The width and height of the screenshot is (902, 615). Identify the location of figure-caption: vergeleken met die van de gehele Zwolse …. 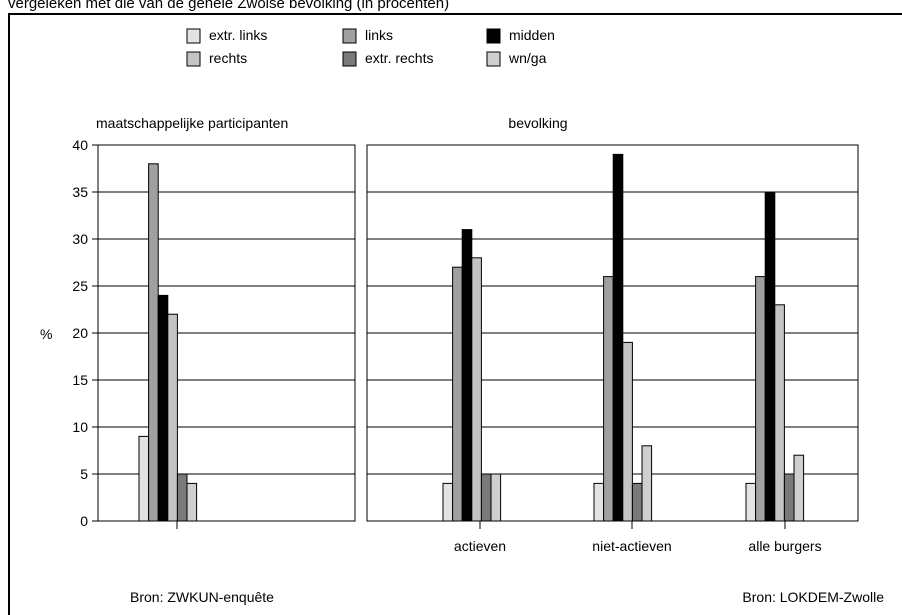
(229, 6).